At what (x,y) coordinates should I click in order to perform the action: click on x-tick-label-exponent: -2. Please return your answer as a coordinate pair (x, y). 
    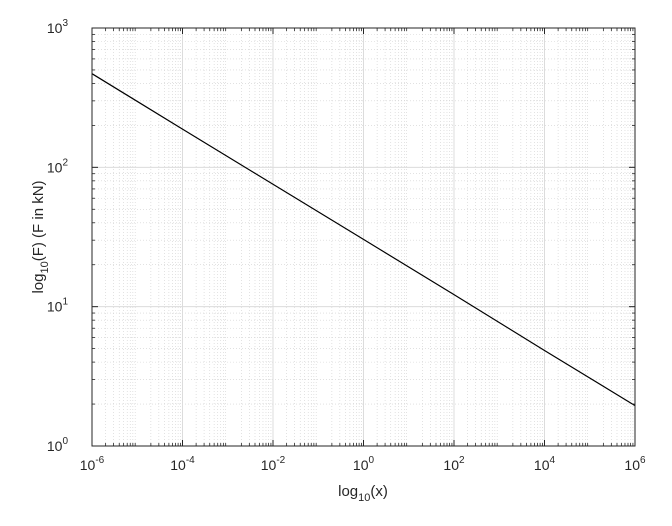
    Looking at the image, I should click on (280, 460).